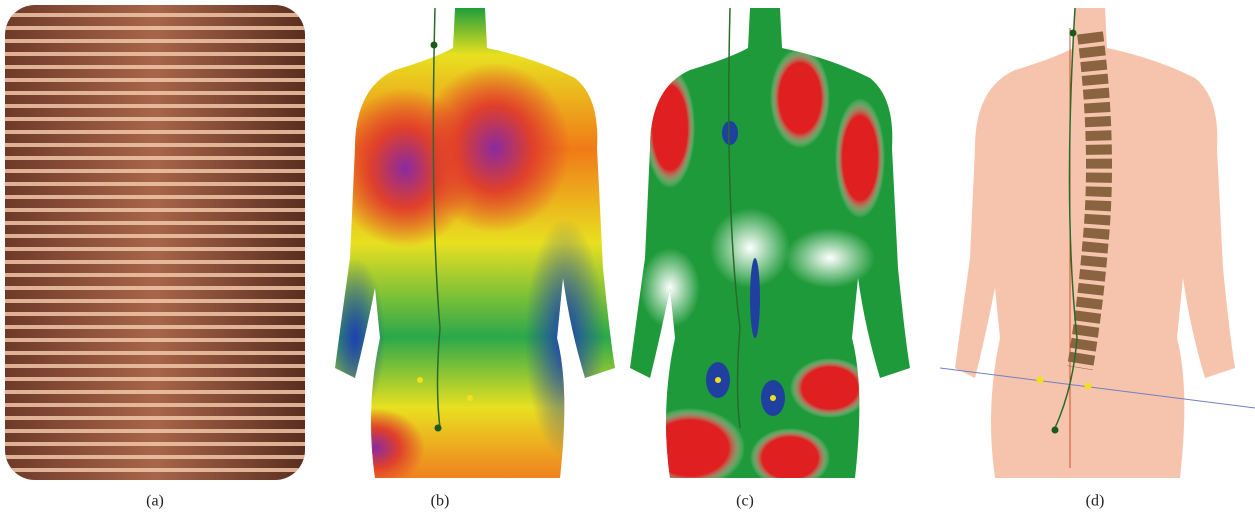 The width and height of the screenshot is (1255, 519). Describe the element at coordinates (1089, 201) in the screenshot. I see `vertebrae` at that location.